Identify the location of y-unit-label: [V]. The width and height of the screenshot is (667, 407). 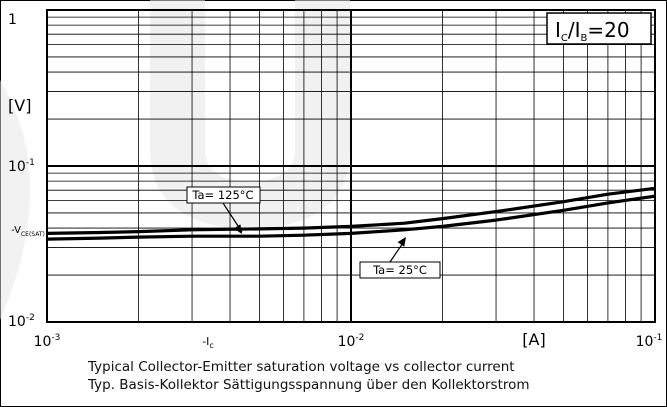
(19, 105).